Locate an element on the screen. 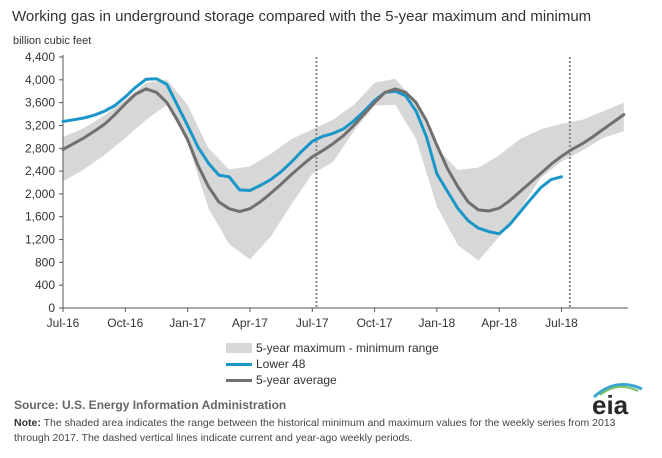  y-tick-label: 3,200 is located at coordinates (40, 125).